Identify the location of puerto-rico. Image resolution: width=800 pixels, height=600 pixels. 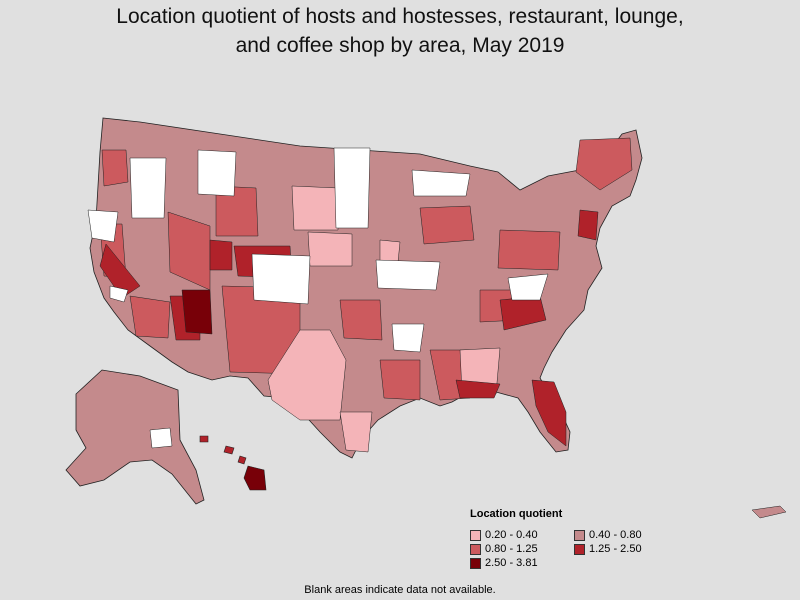
(769, 512).